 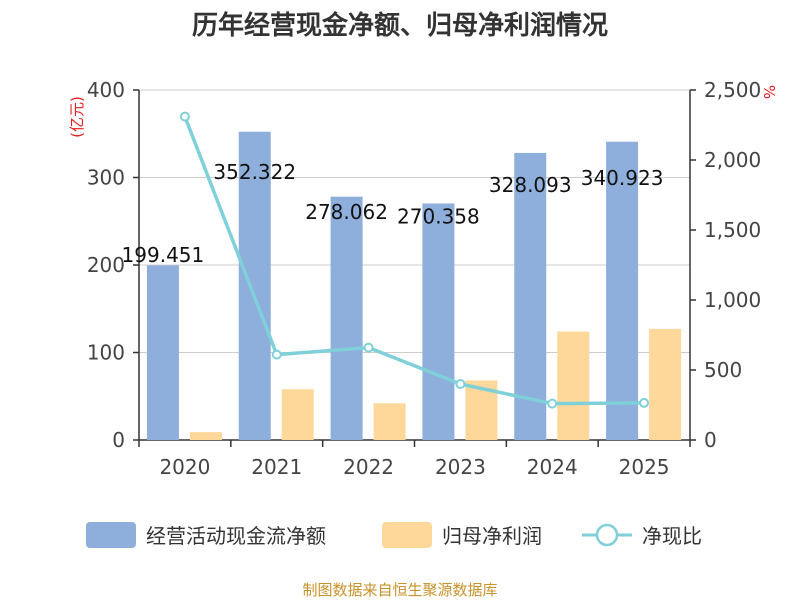 I want to click on right-tick-label: 1,000, so click(x=732, y=300).